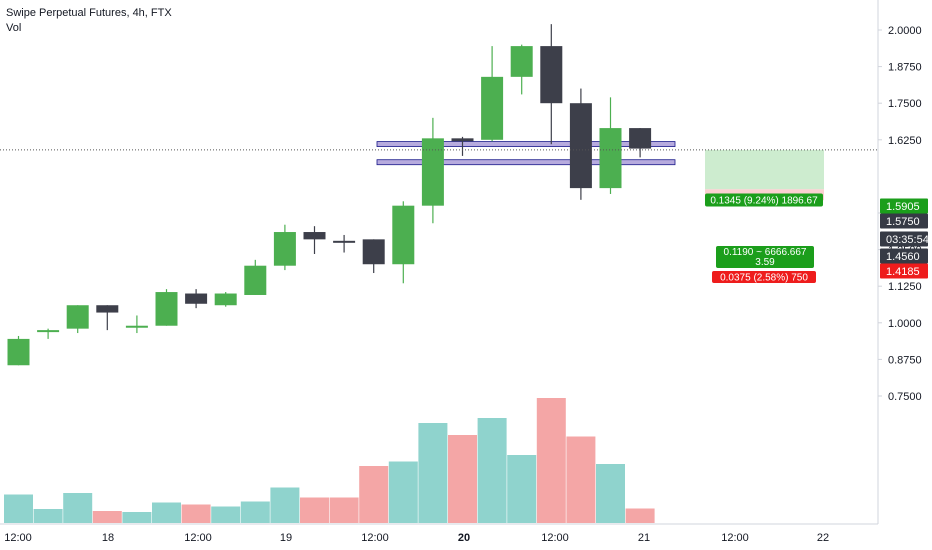 The height and width of the screenshot is (550, 932). I want to click on target-label: 0.1345 (9.24%) 1896.67, so click(764, 200).